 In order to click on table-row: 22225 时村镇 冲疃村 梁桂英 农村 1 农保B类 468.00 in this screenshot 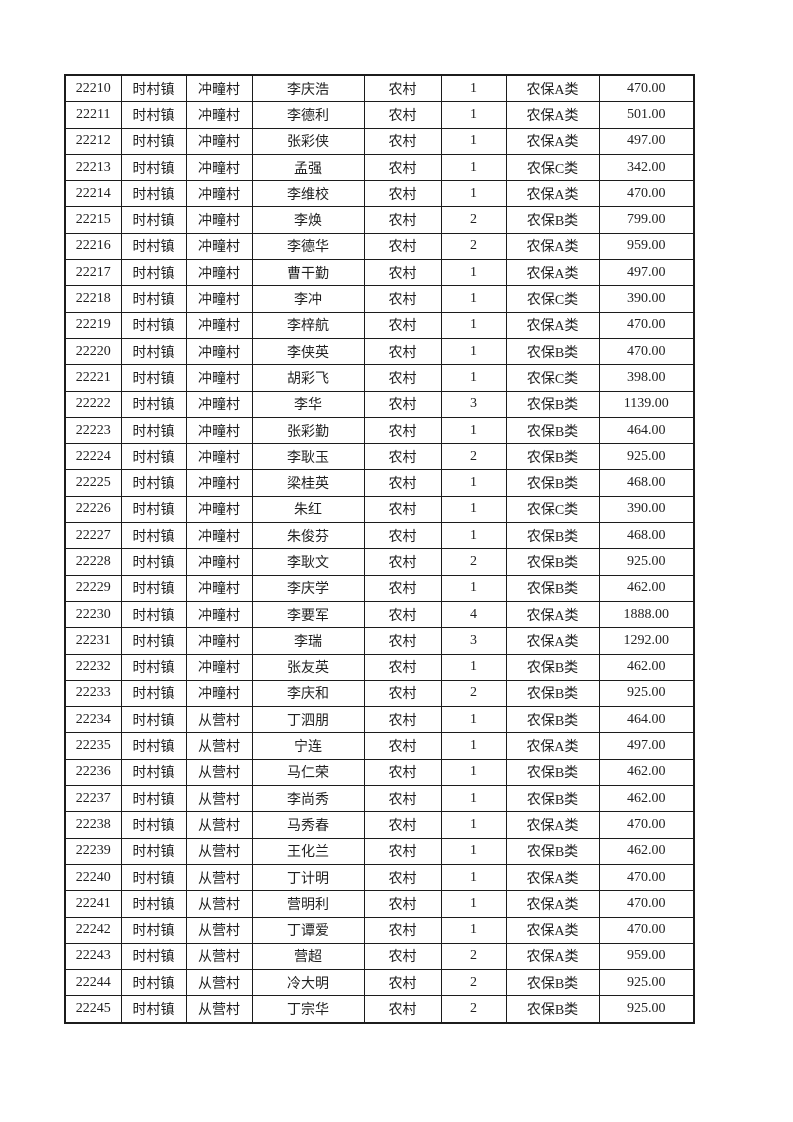, I will do `click(379, 483)`.